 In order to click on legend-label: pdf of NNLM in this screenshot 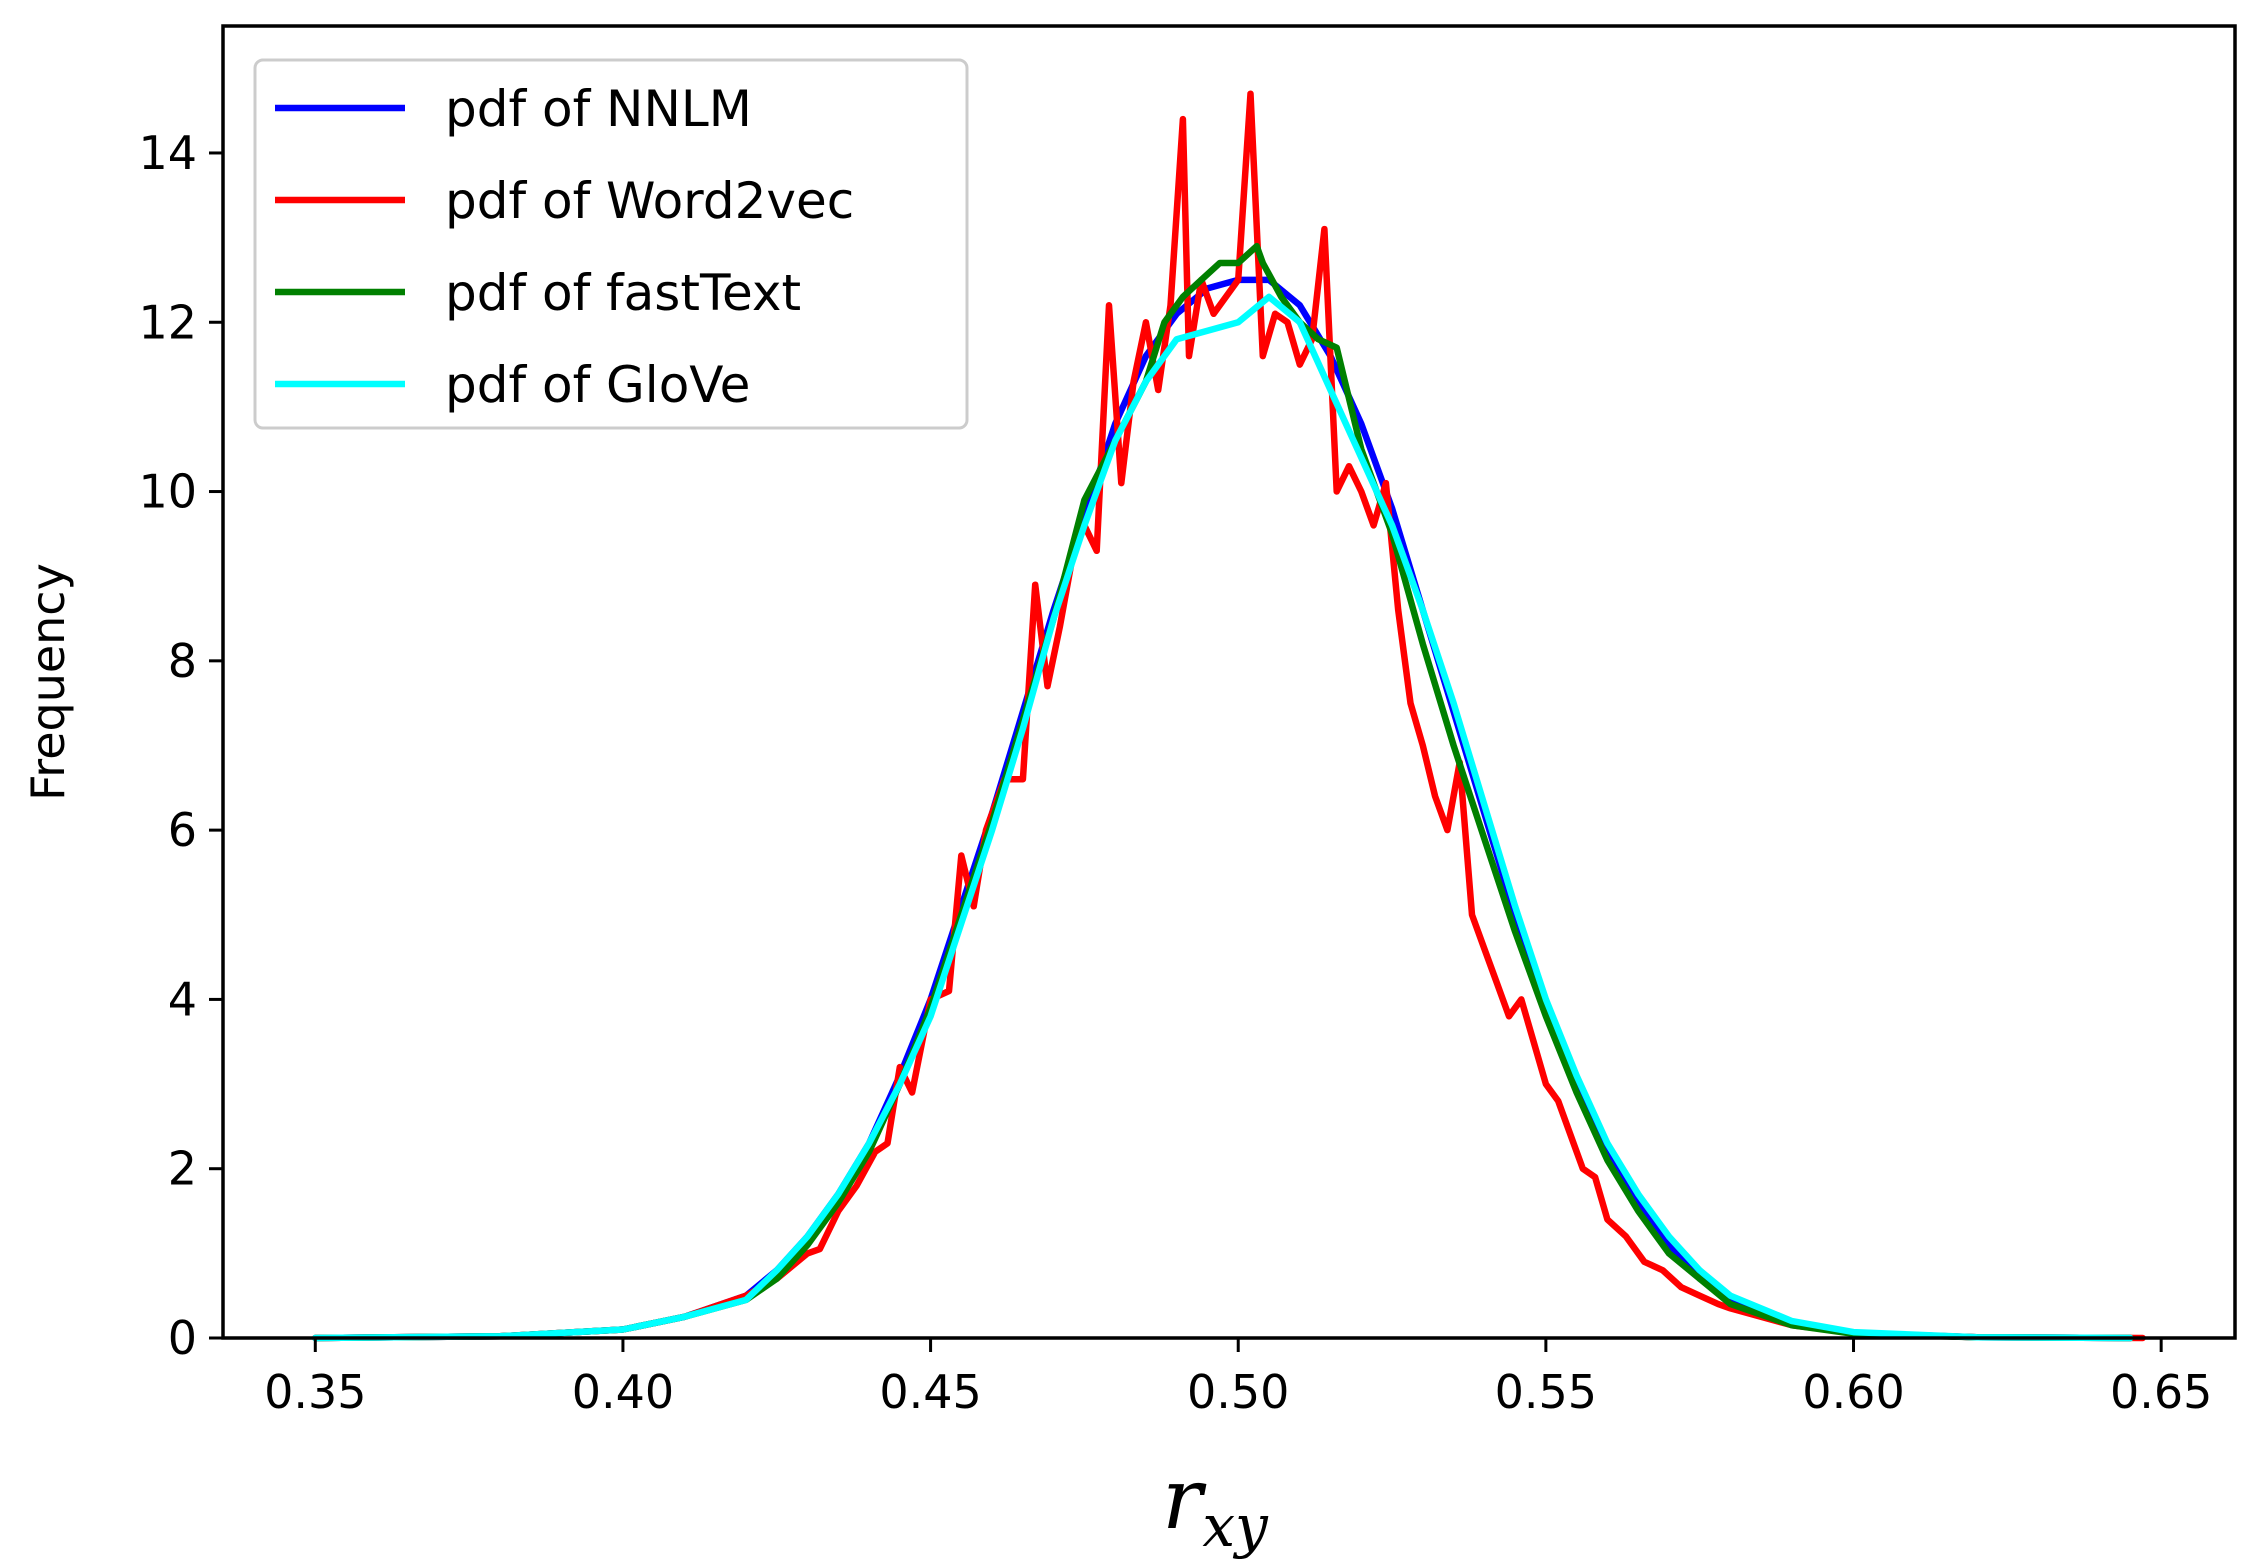, I will do `click(598, 109)`.